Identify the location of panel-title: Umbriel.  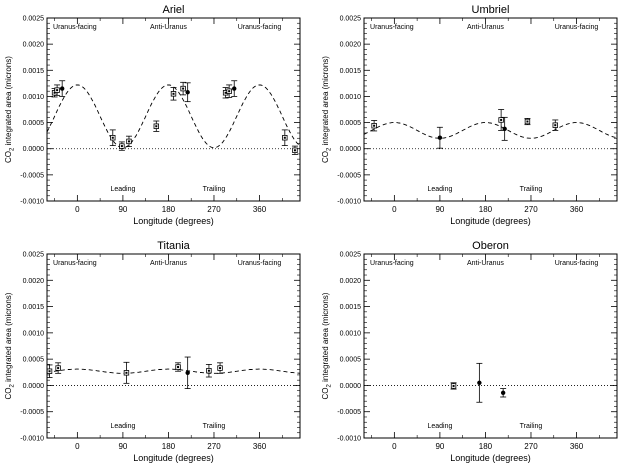
(491, 10).